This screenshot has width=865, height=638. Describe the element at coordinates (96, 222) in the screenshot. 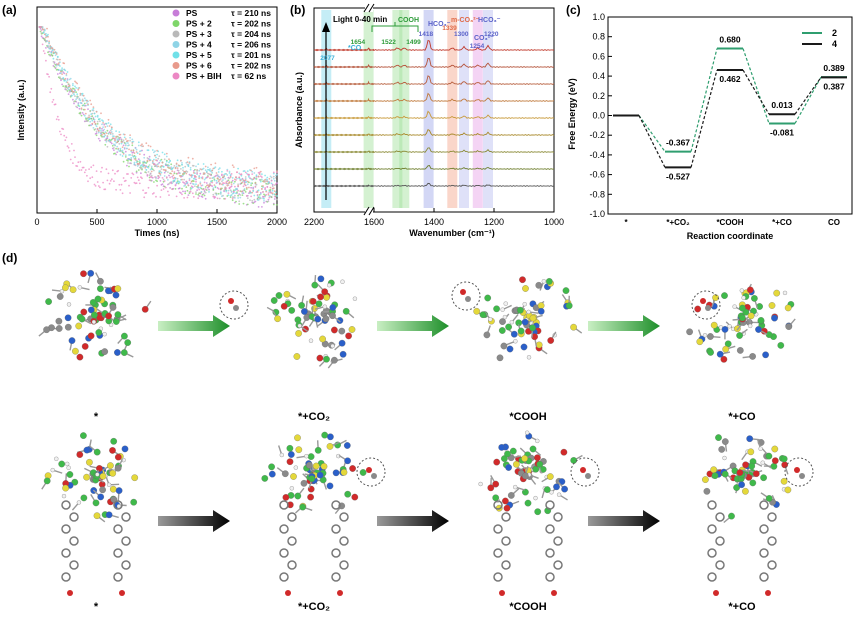

I see `x-tick-label: 500` at that location.